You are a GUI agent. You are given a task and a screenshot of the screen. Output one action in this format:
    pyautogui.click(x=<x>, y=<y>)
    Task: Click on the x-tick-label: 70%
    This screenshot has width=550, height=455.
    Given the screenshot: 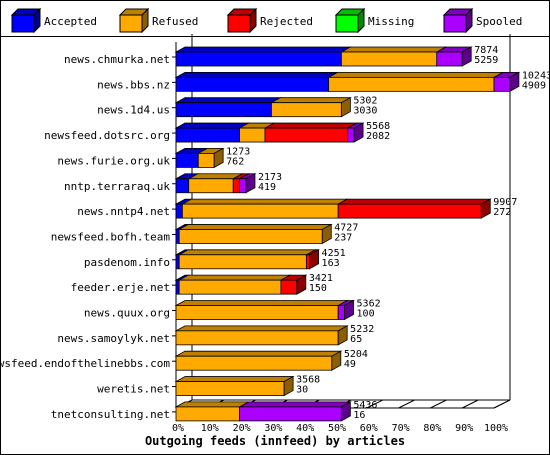 What is the action you would take?
    pyautogui.click(x=401, y=428)
    